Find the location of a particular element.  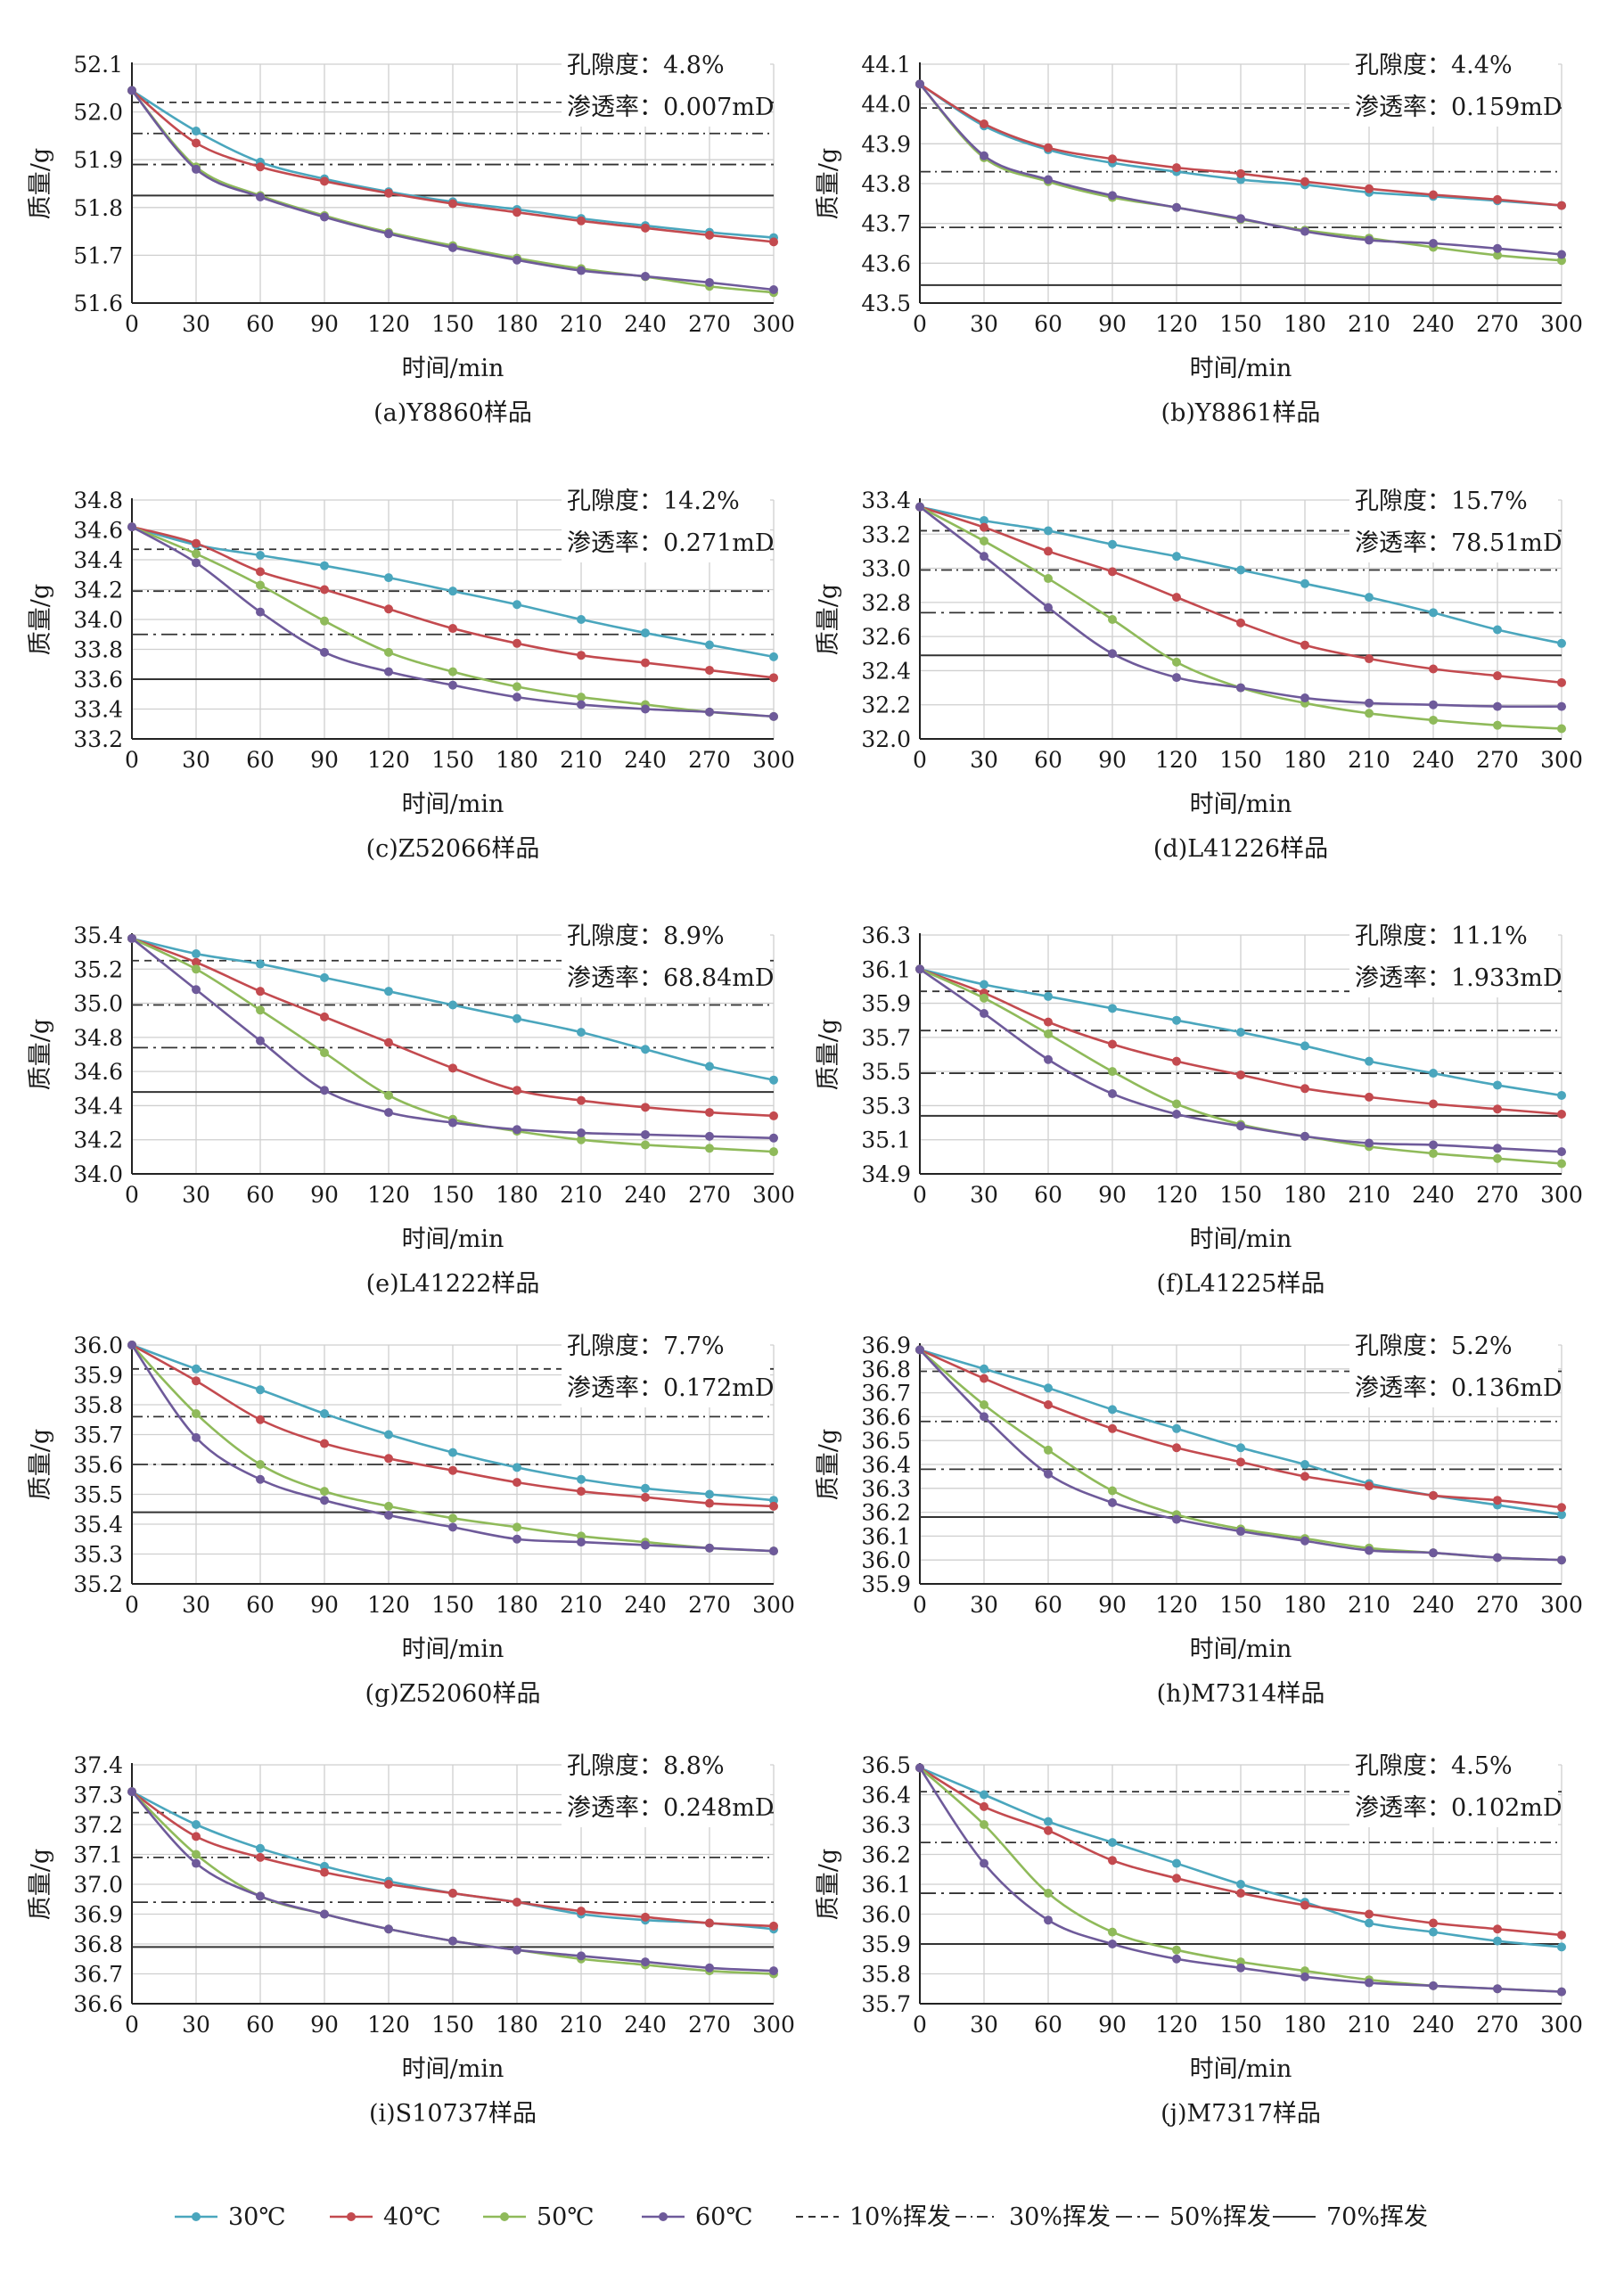

grid is located at coordinates (1241, 1884).